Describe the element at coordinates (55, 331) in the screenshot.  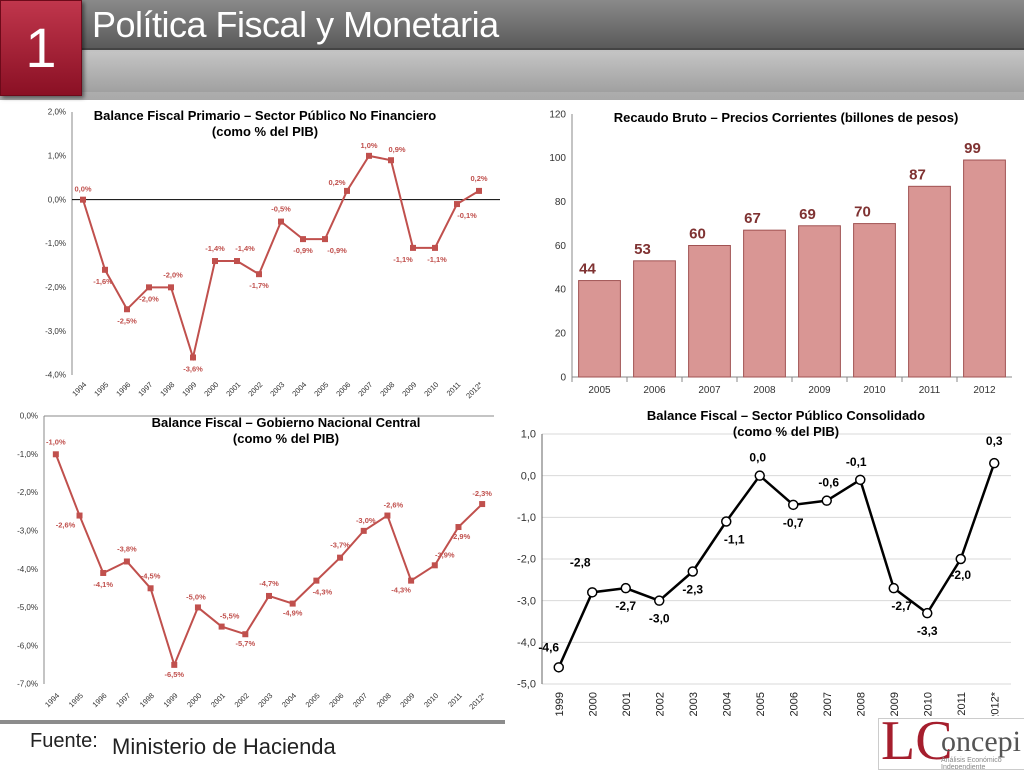
I see `y-tick-label: -3,0%` at that location.